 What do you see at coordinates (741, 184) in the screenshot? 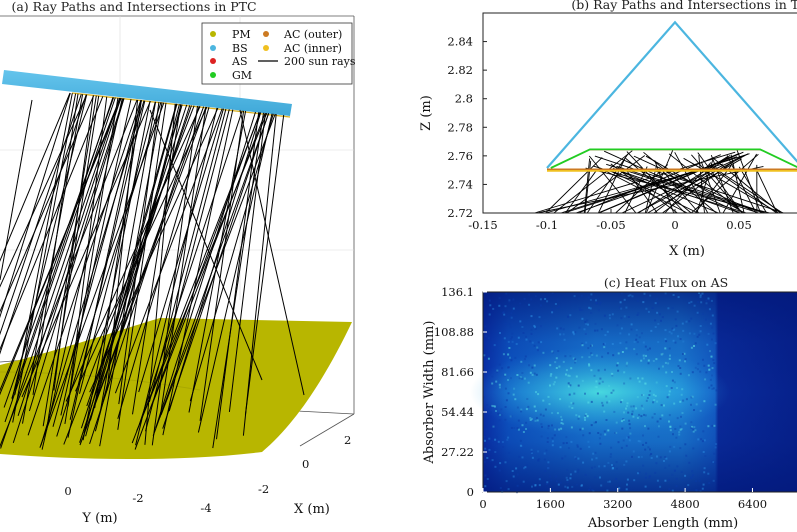
I see `tc-ray` at bounding box center [741, 184].